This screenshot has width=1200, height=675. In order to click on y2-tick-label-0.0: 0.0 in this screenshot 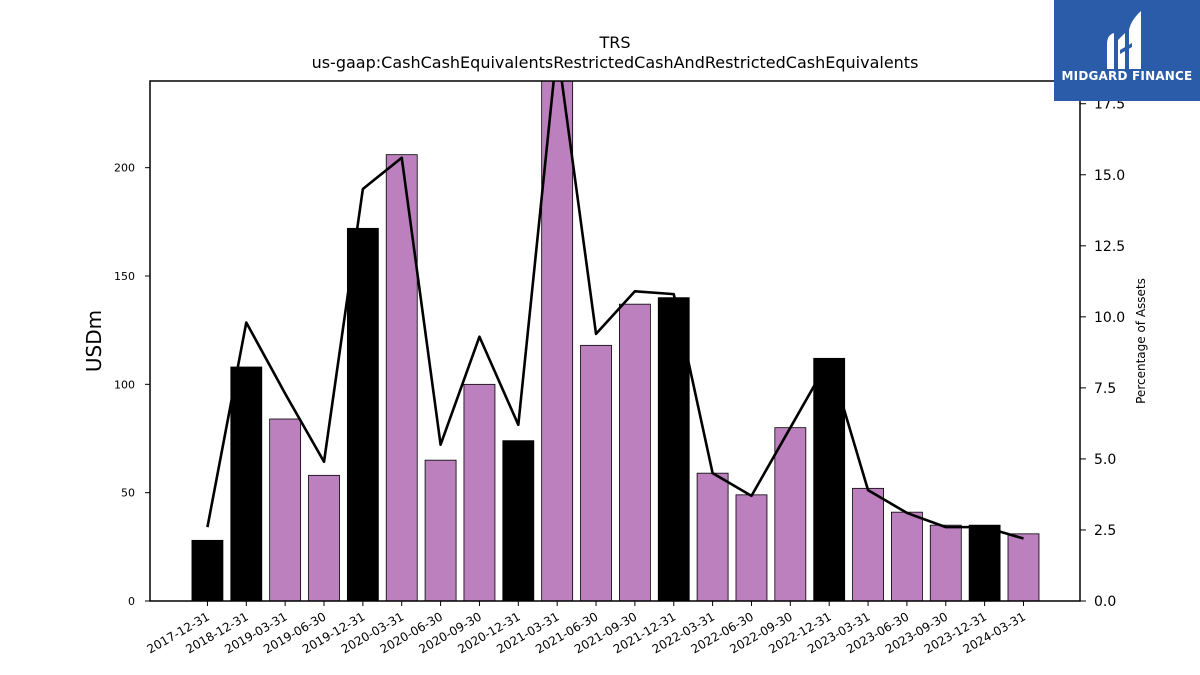, I will do `click(1105, 602)`.